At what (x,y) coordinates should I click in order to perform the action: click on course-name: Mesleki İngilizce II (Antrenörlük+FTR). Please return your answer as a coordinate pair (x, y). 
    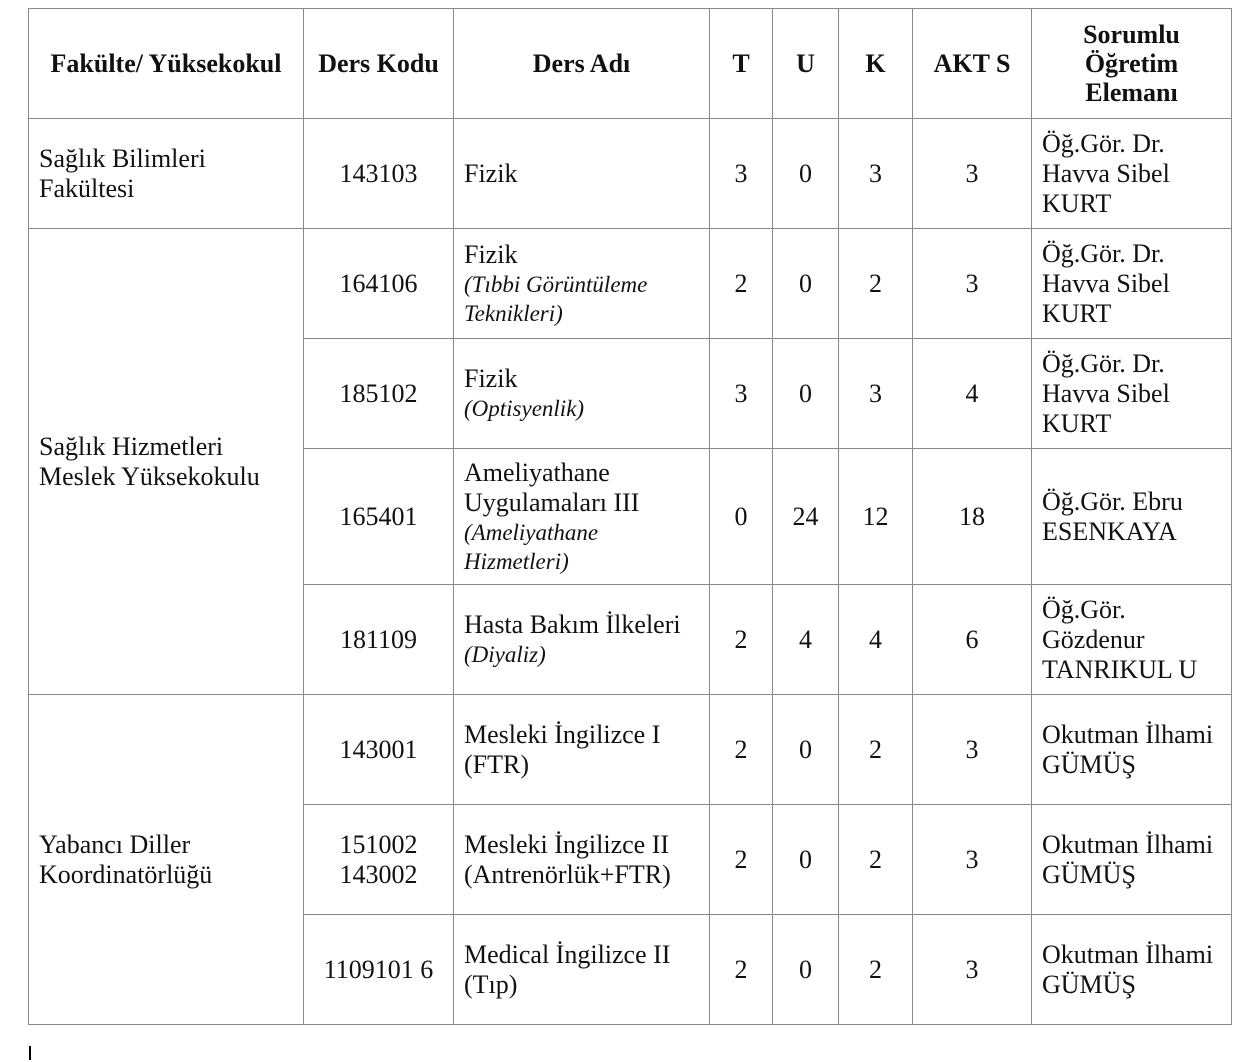
    Looking at the image, I should click on (567, 859).